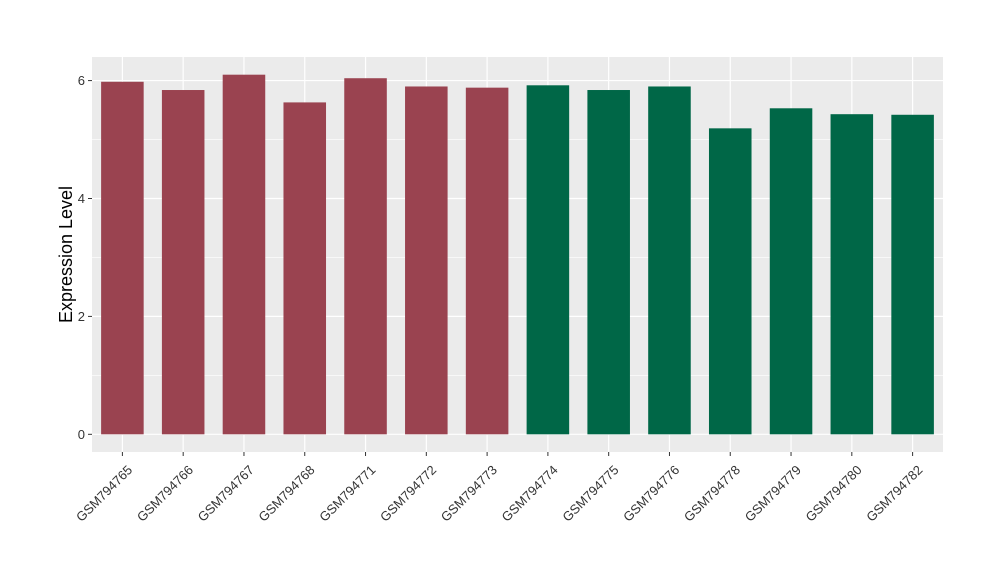 This screenshot has width=1000, height=580. What do you see at coordinates (791, 271) in the screenshot?
I see `bar-gsm794779` at bounding box center [791, 271].